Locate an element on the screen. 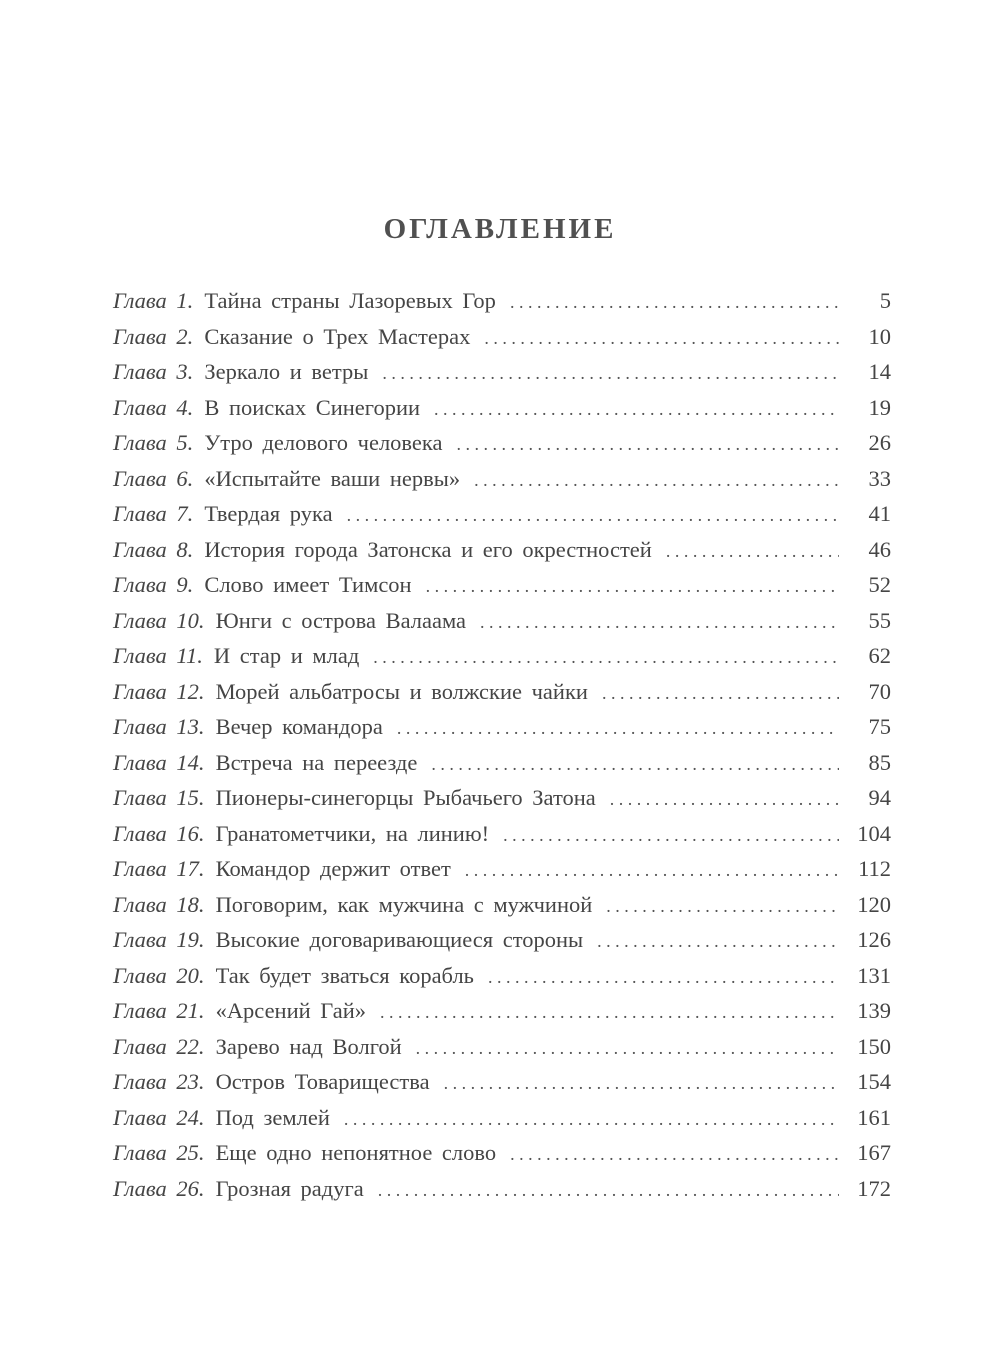 The image size is (1000, 1348). chapter-label: Глава 8. is located at coordinates (153, 549).